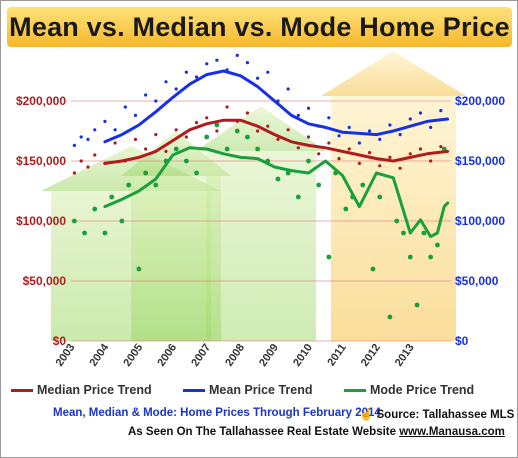  Describe the element at coordinates (480, 101) in the screenshot. I see `right-tick-label: $200,000` at that location.